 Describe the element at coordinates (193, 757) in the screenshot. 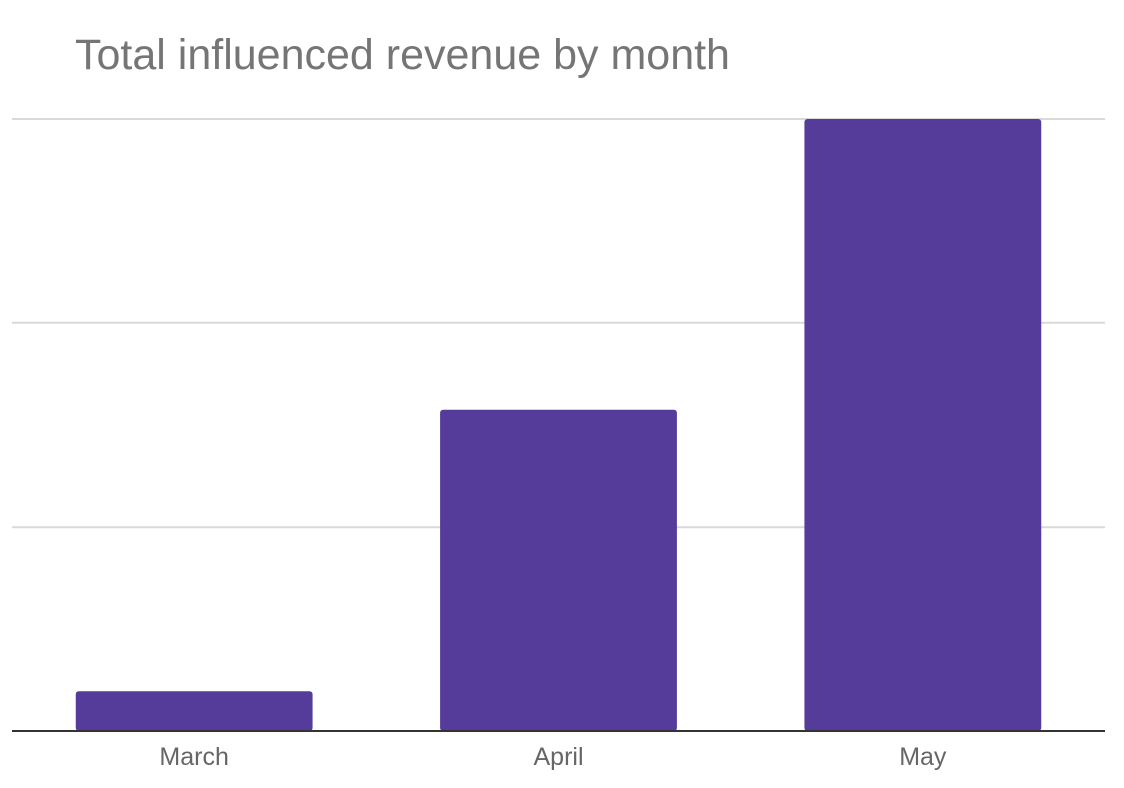

I see `x-tick-label-march: March` at that location.